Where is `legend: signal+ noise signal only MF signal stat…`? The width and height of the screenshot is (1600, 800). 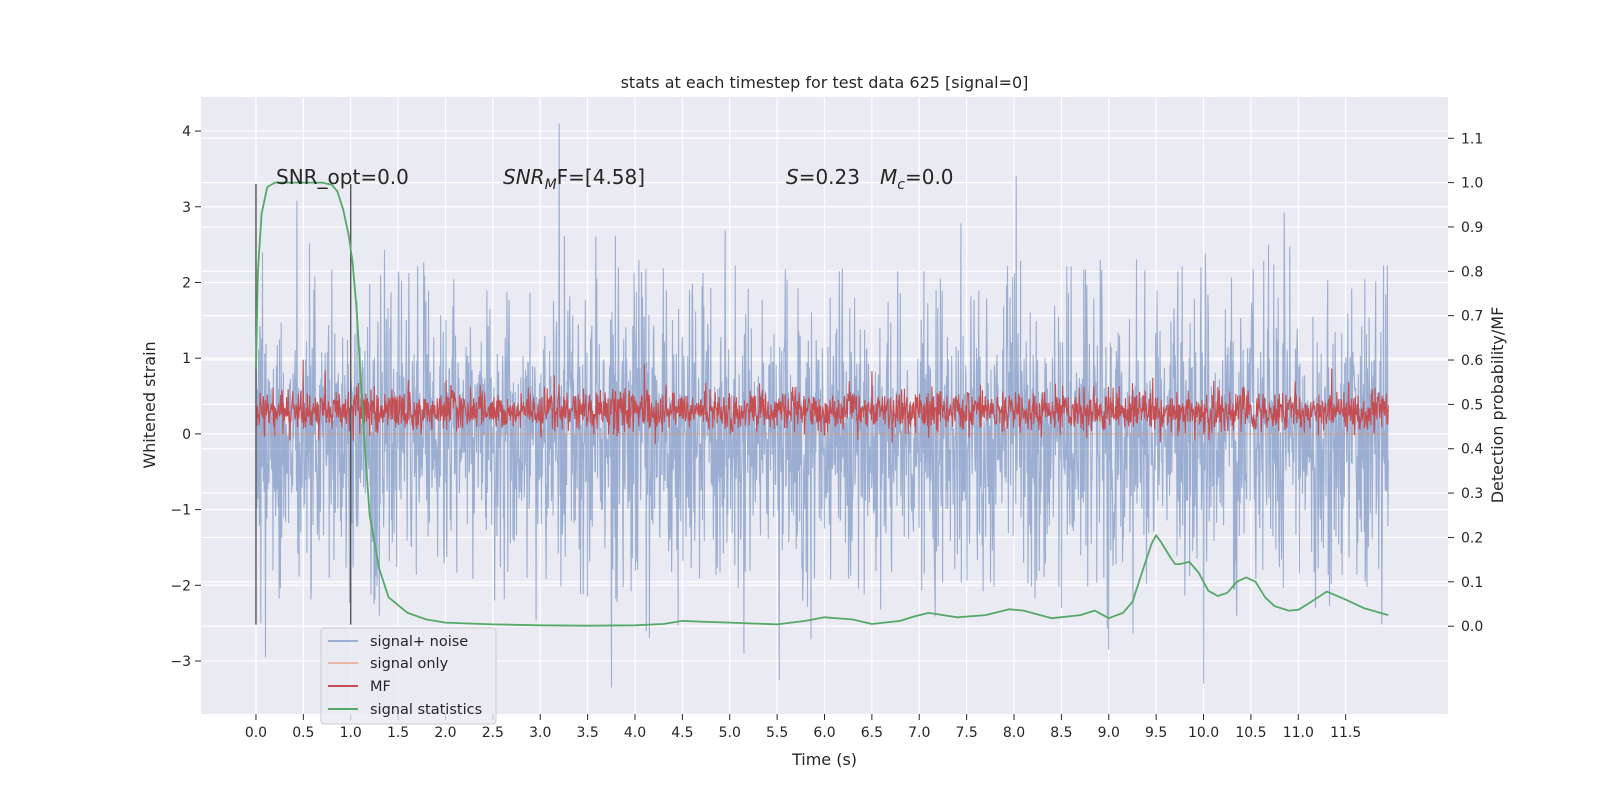
legend: signal+ noise signal only MF signal stat… is located at coordinates (408, 676).